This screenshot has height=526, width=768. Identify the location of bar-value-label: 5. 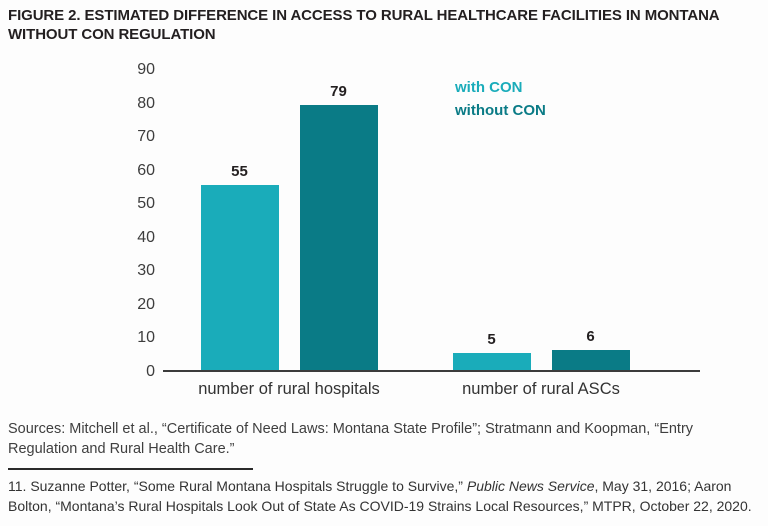
(491, 340).